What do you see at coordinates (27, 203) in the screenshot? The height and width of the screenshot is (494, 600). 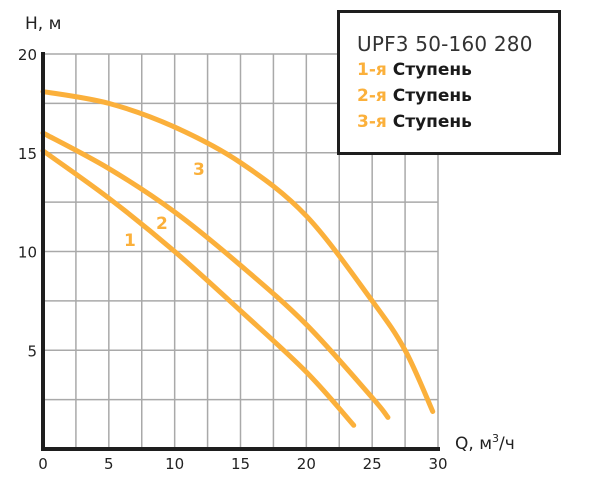 I see `y-tick-labels: 5 10 15 20` at bounding box center [27, 203].